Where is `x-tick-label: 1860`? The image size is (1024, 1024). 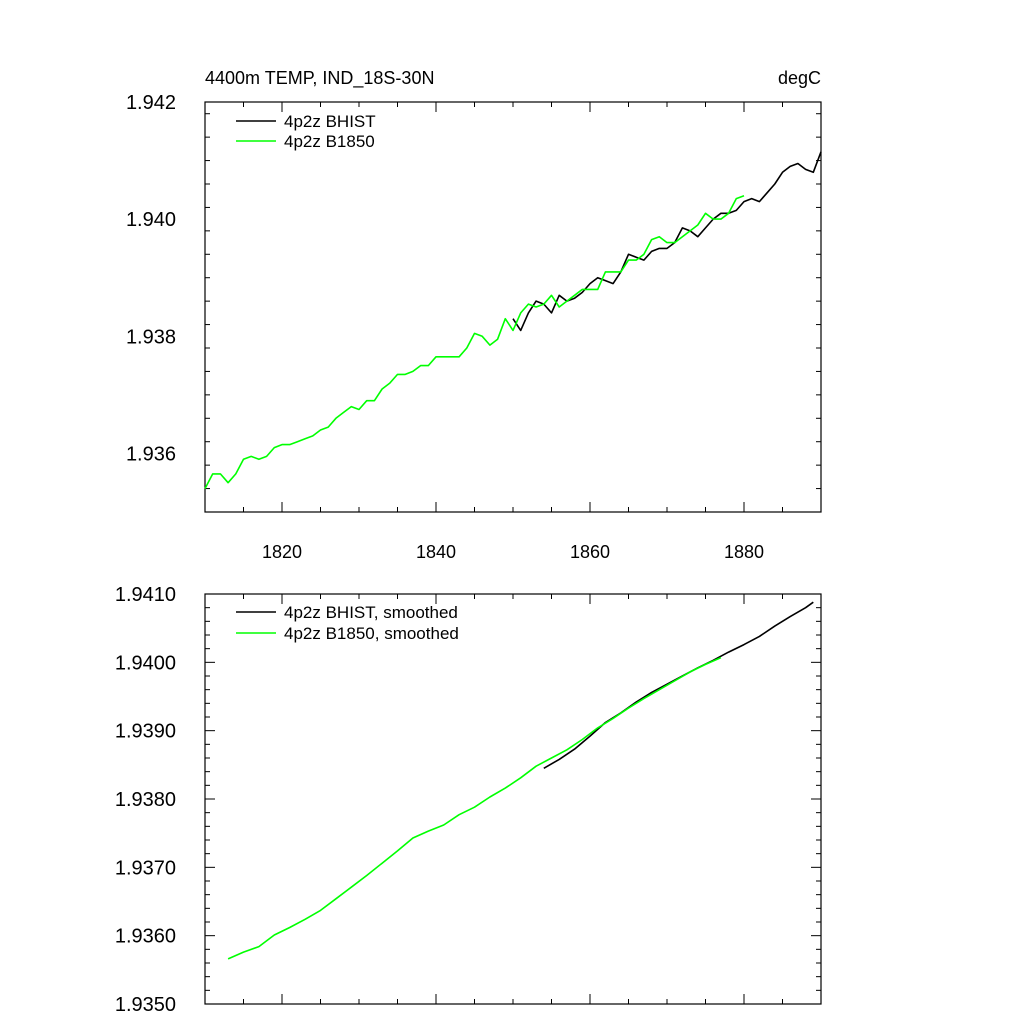 x-tick-label: 1860 is located at coordinates (590, 552).